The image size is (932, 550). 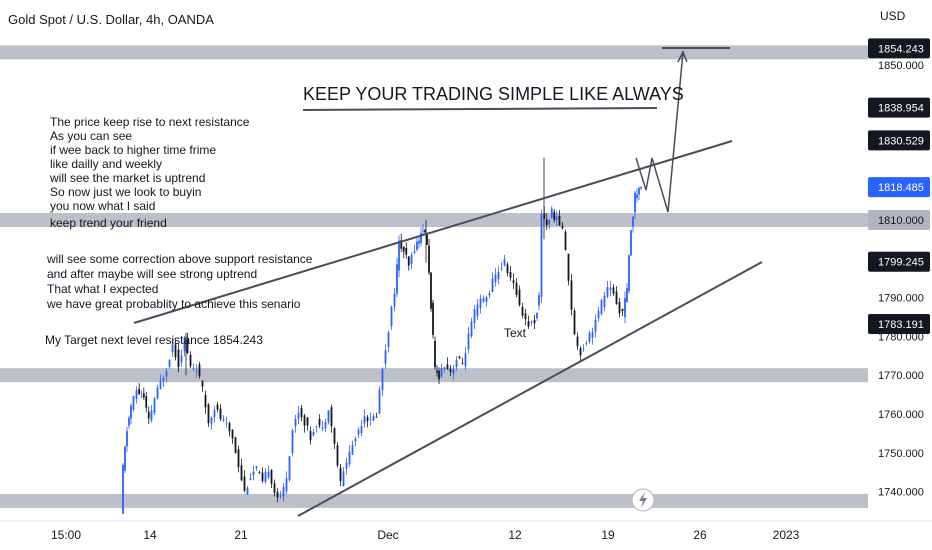 I want to click on svg-text: 1783.191, so click(x=901, y=325).